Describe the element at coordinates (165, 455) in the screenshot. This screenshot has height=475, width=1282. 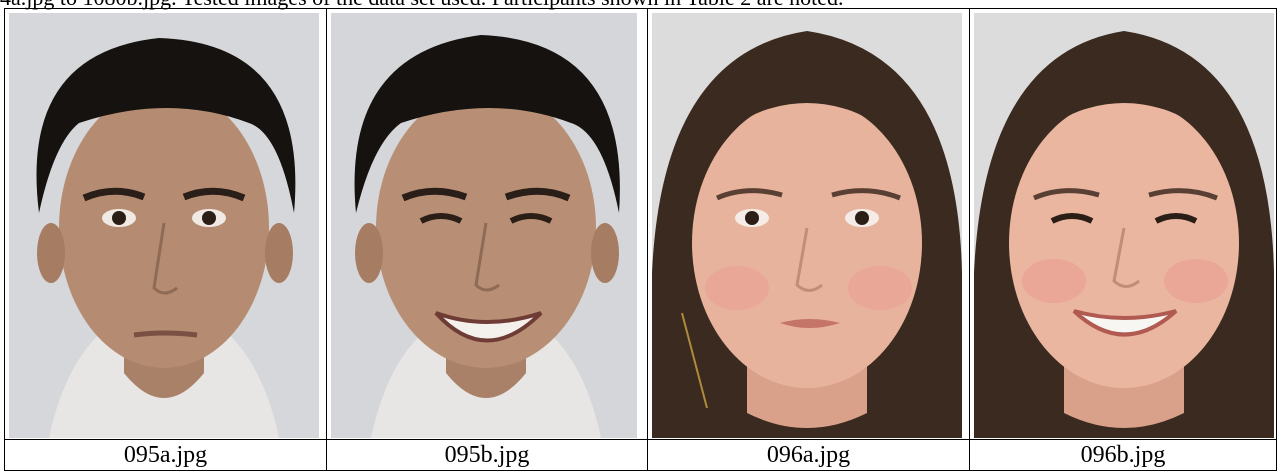
I see `photo-caption-095a: 095a.jpg` at that location.